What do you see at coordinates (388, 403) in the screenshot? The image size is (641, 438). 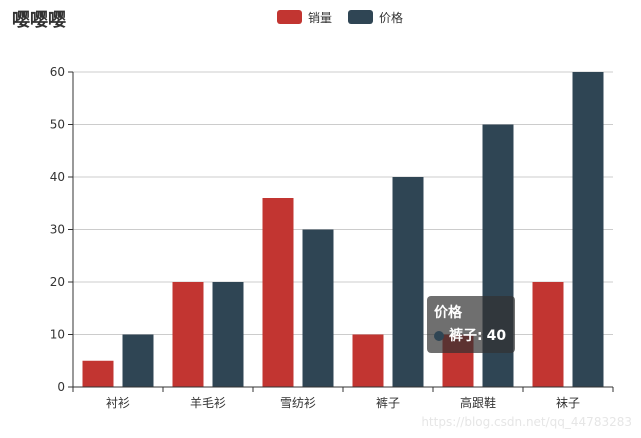 I see `x-tick-label-3: 裤子` at bounding box center [388, 403].